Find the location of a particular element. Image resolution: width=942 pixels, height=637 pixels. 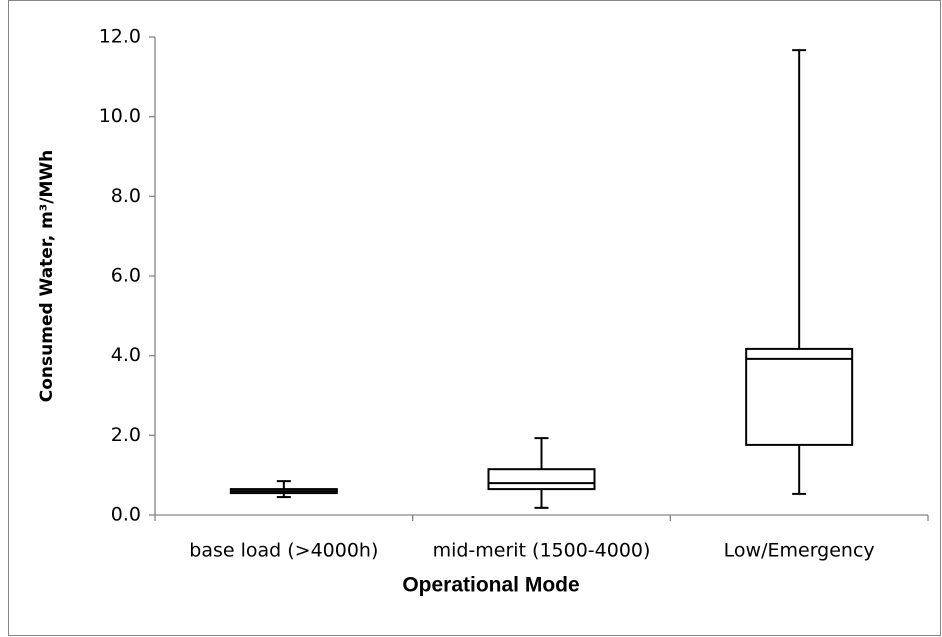

y-tick-label: 8.0 is located at coordinates (126, 196).